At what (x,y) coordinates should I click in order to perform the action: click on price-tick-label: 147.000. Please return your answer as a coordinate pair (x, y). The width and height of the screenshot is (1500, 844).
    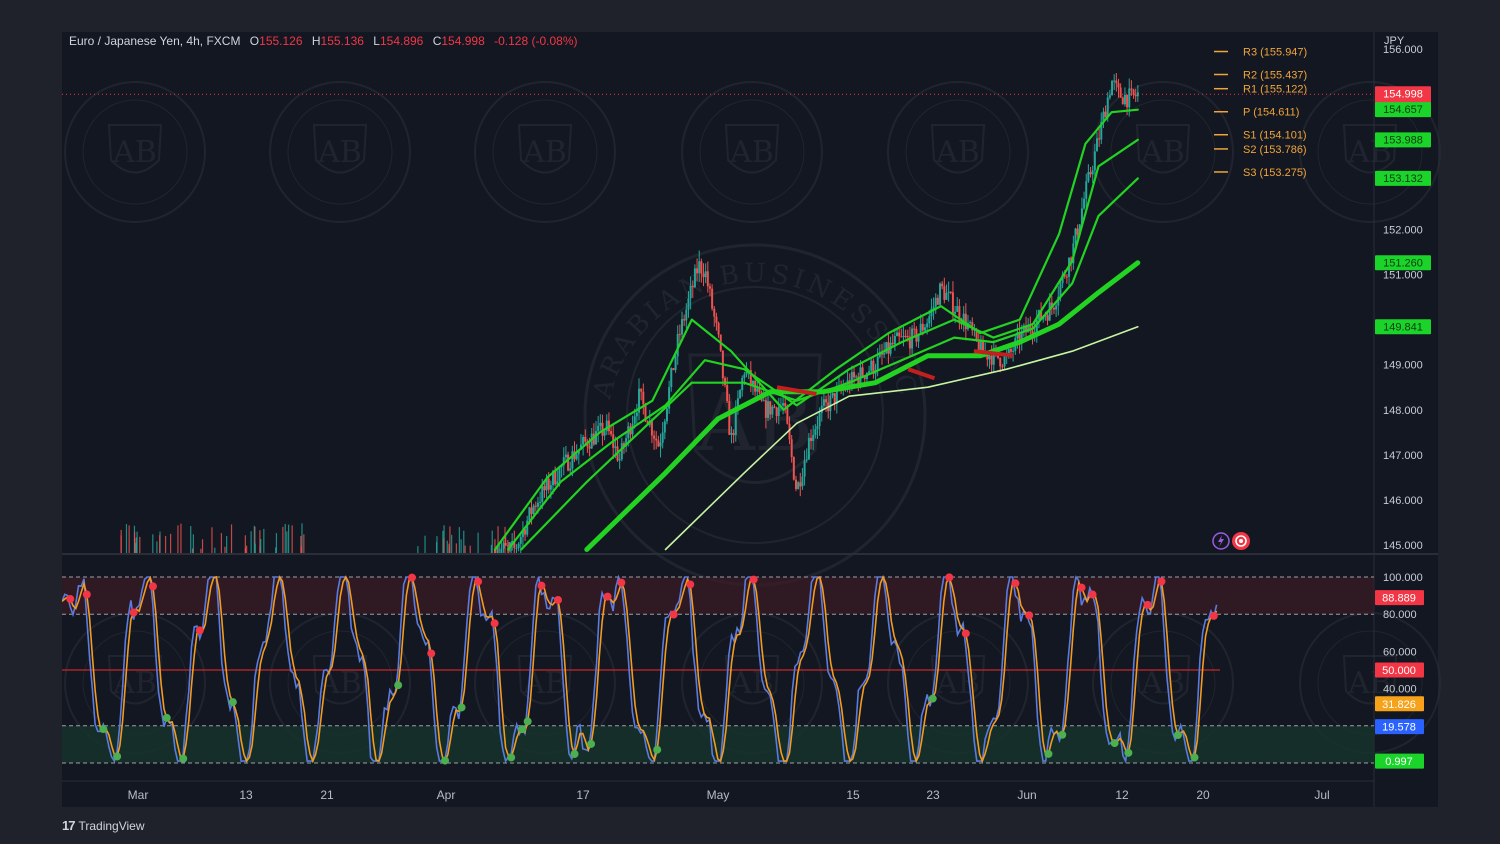
    Looking at the image, I should click on (1403, 456).